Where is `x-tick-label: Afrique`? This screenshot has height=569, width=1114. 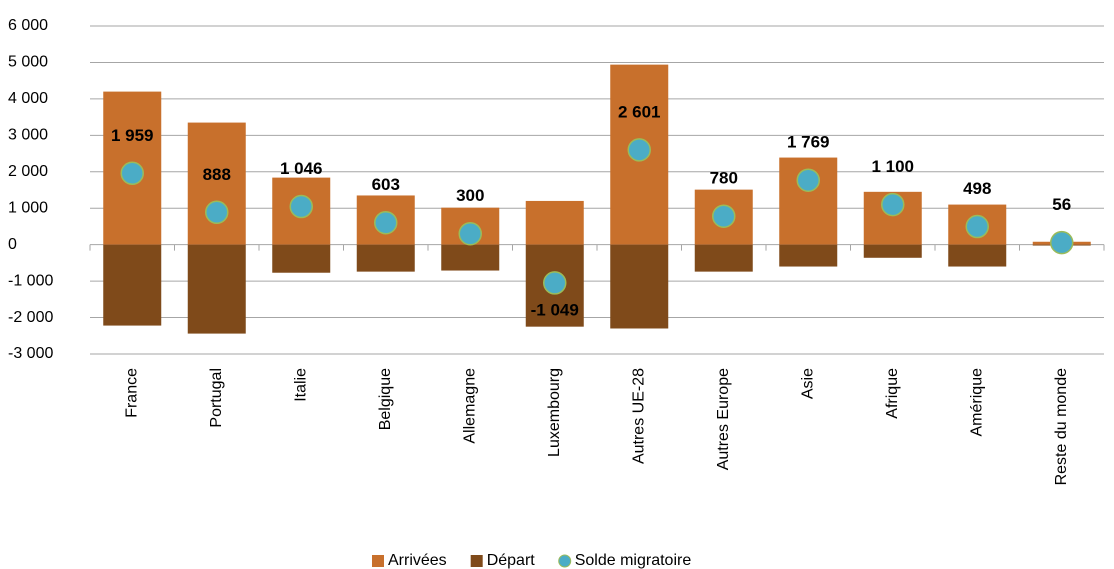
x-tick-label: Afrique is located at coordinates (892, 393).